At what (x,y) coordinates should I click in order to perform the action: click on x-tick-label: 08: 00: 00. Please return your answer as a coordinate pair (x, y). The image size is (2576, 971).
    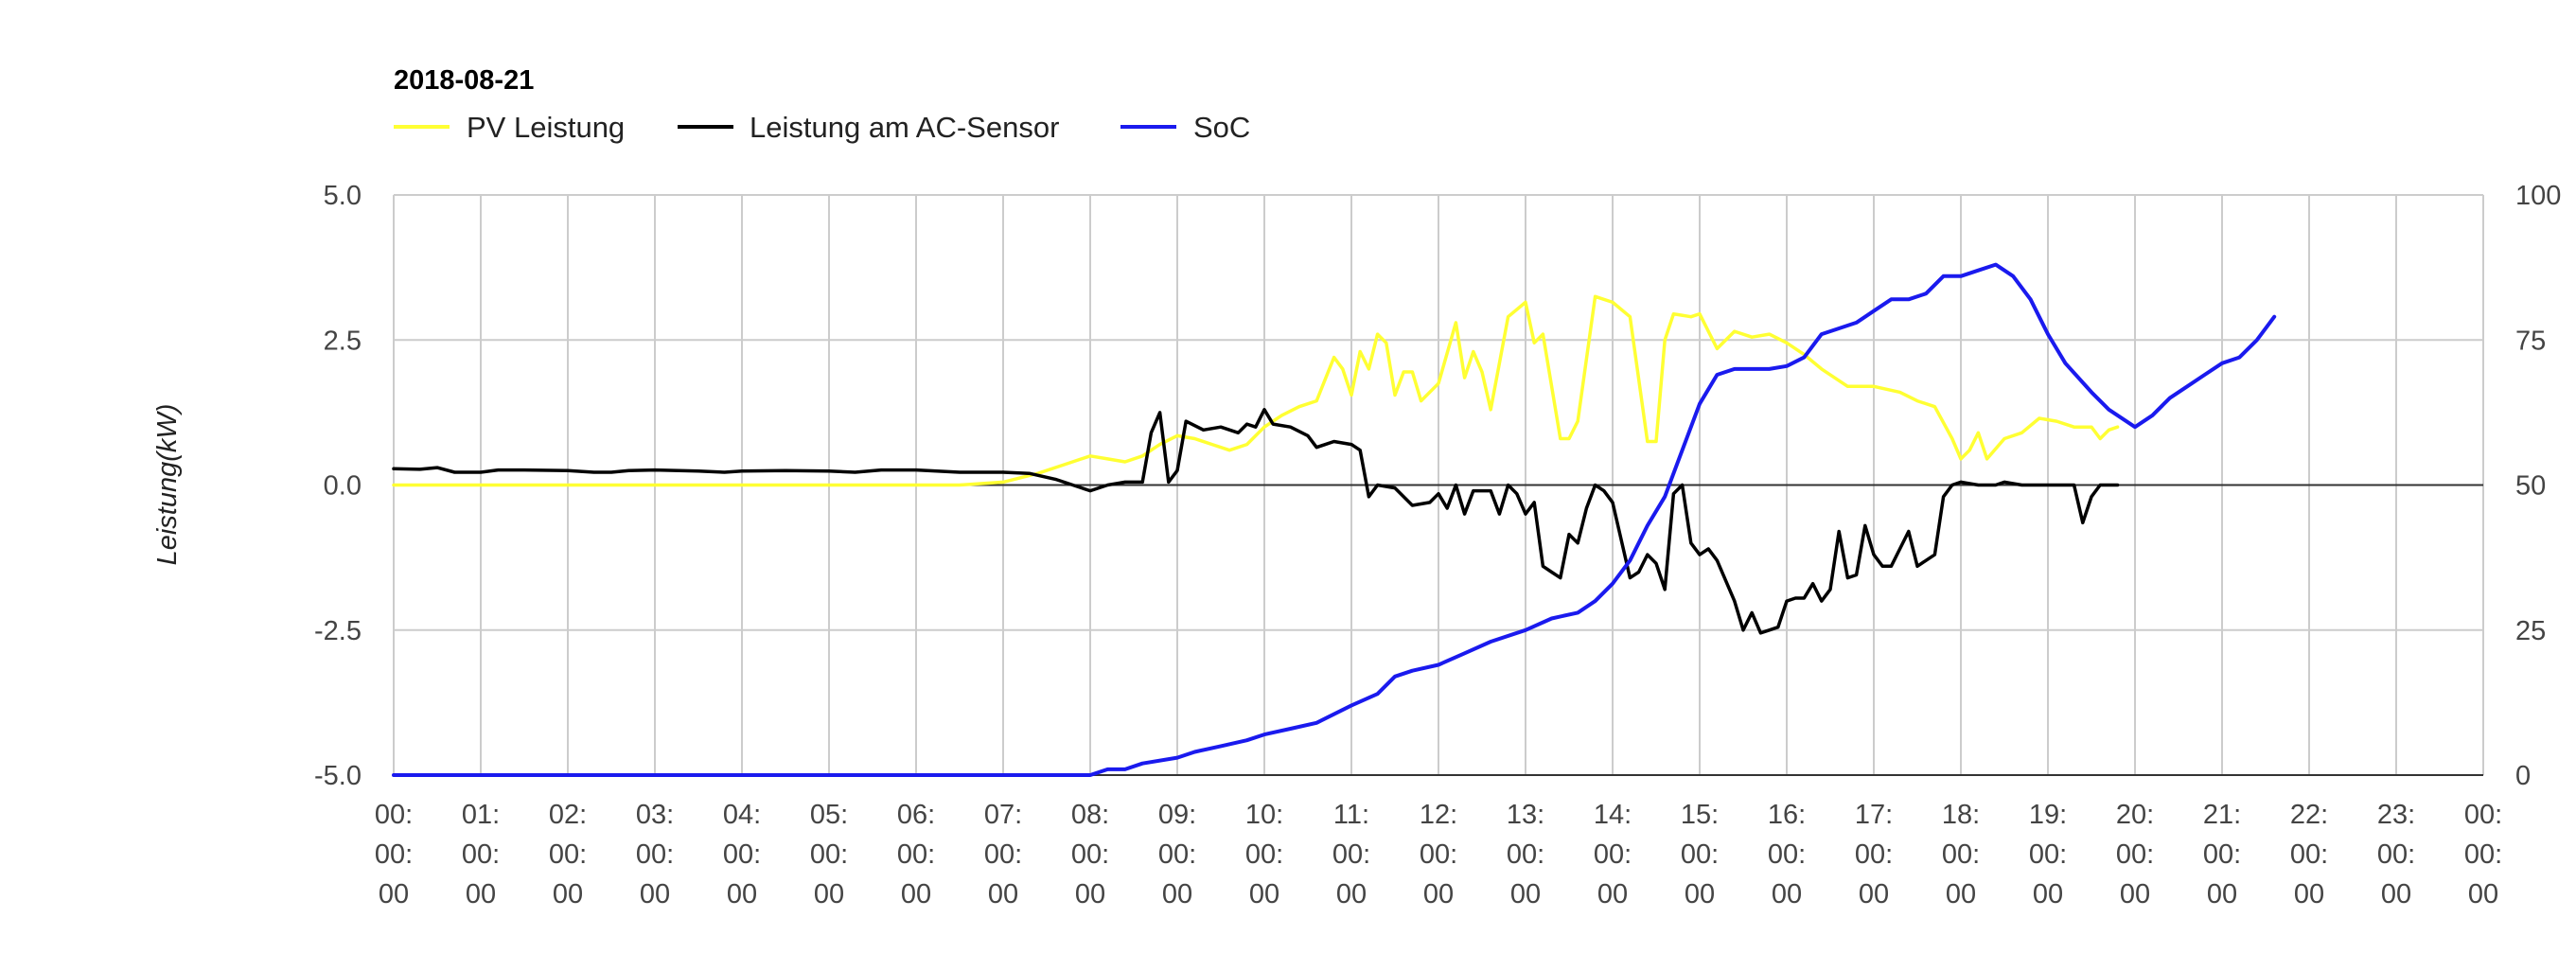
    Looking at the image, I should click on (1090, 854).